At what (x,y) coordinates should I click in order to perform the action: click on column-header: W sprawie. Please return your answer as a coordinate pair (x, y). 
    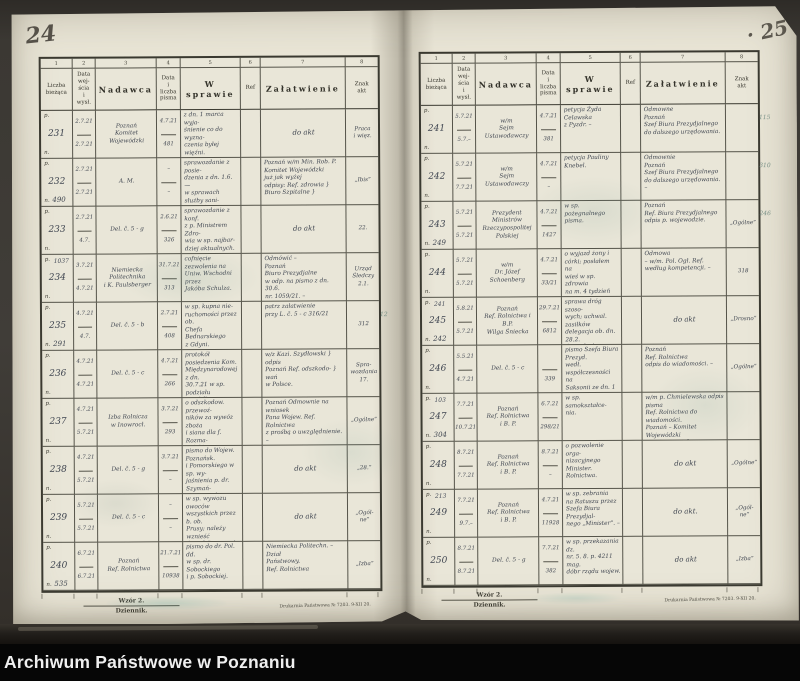
    Looking at the image, I should click on (591, 84).